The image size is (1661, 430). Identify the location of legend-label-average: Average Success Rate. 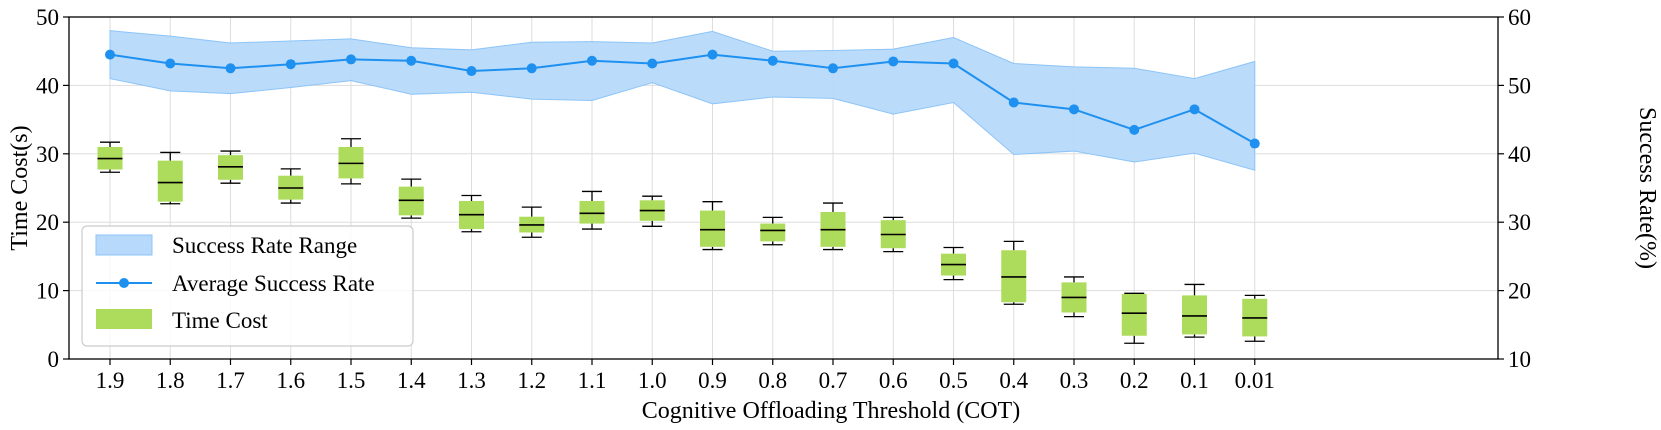
(273, 283).